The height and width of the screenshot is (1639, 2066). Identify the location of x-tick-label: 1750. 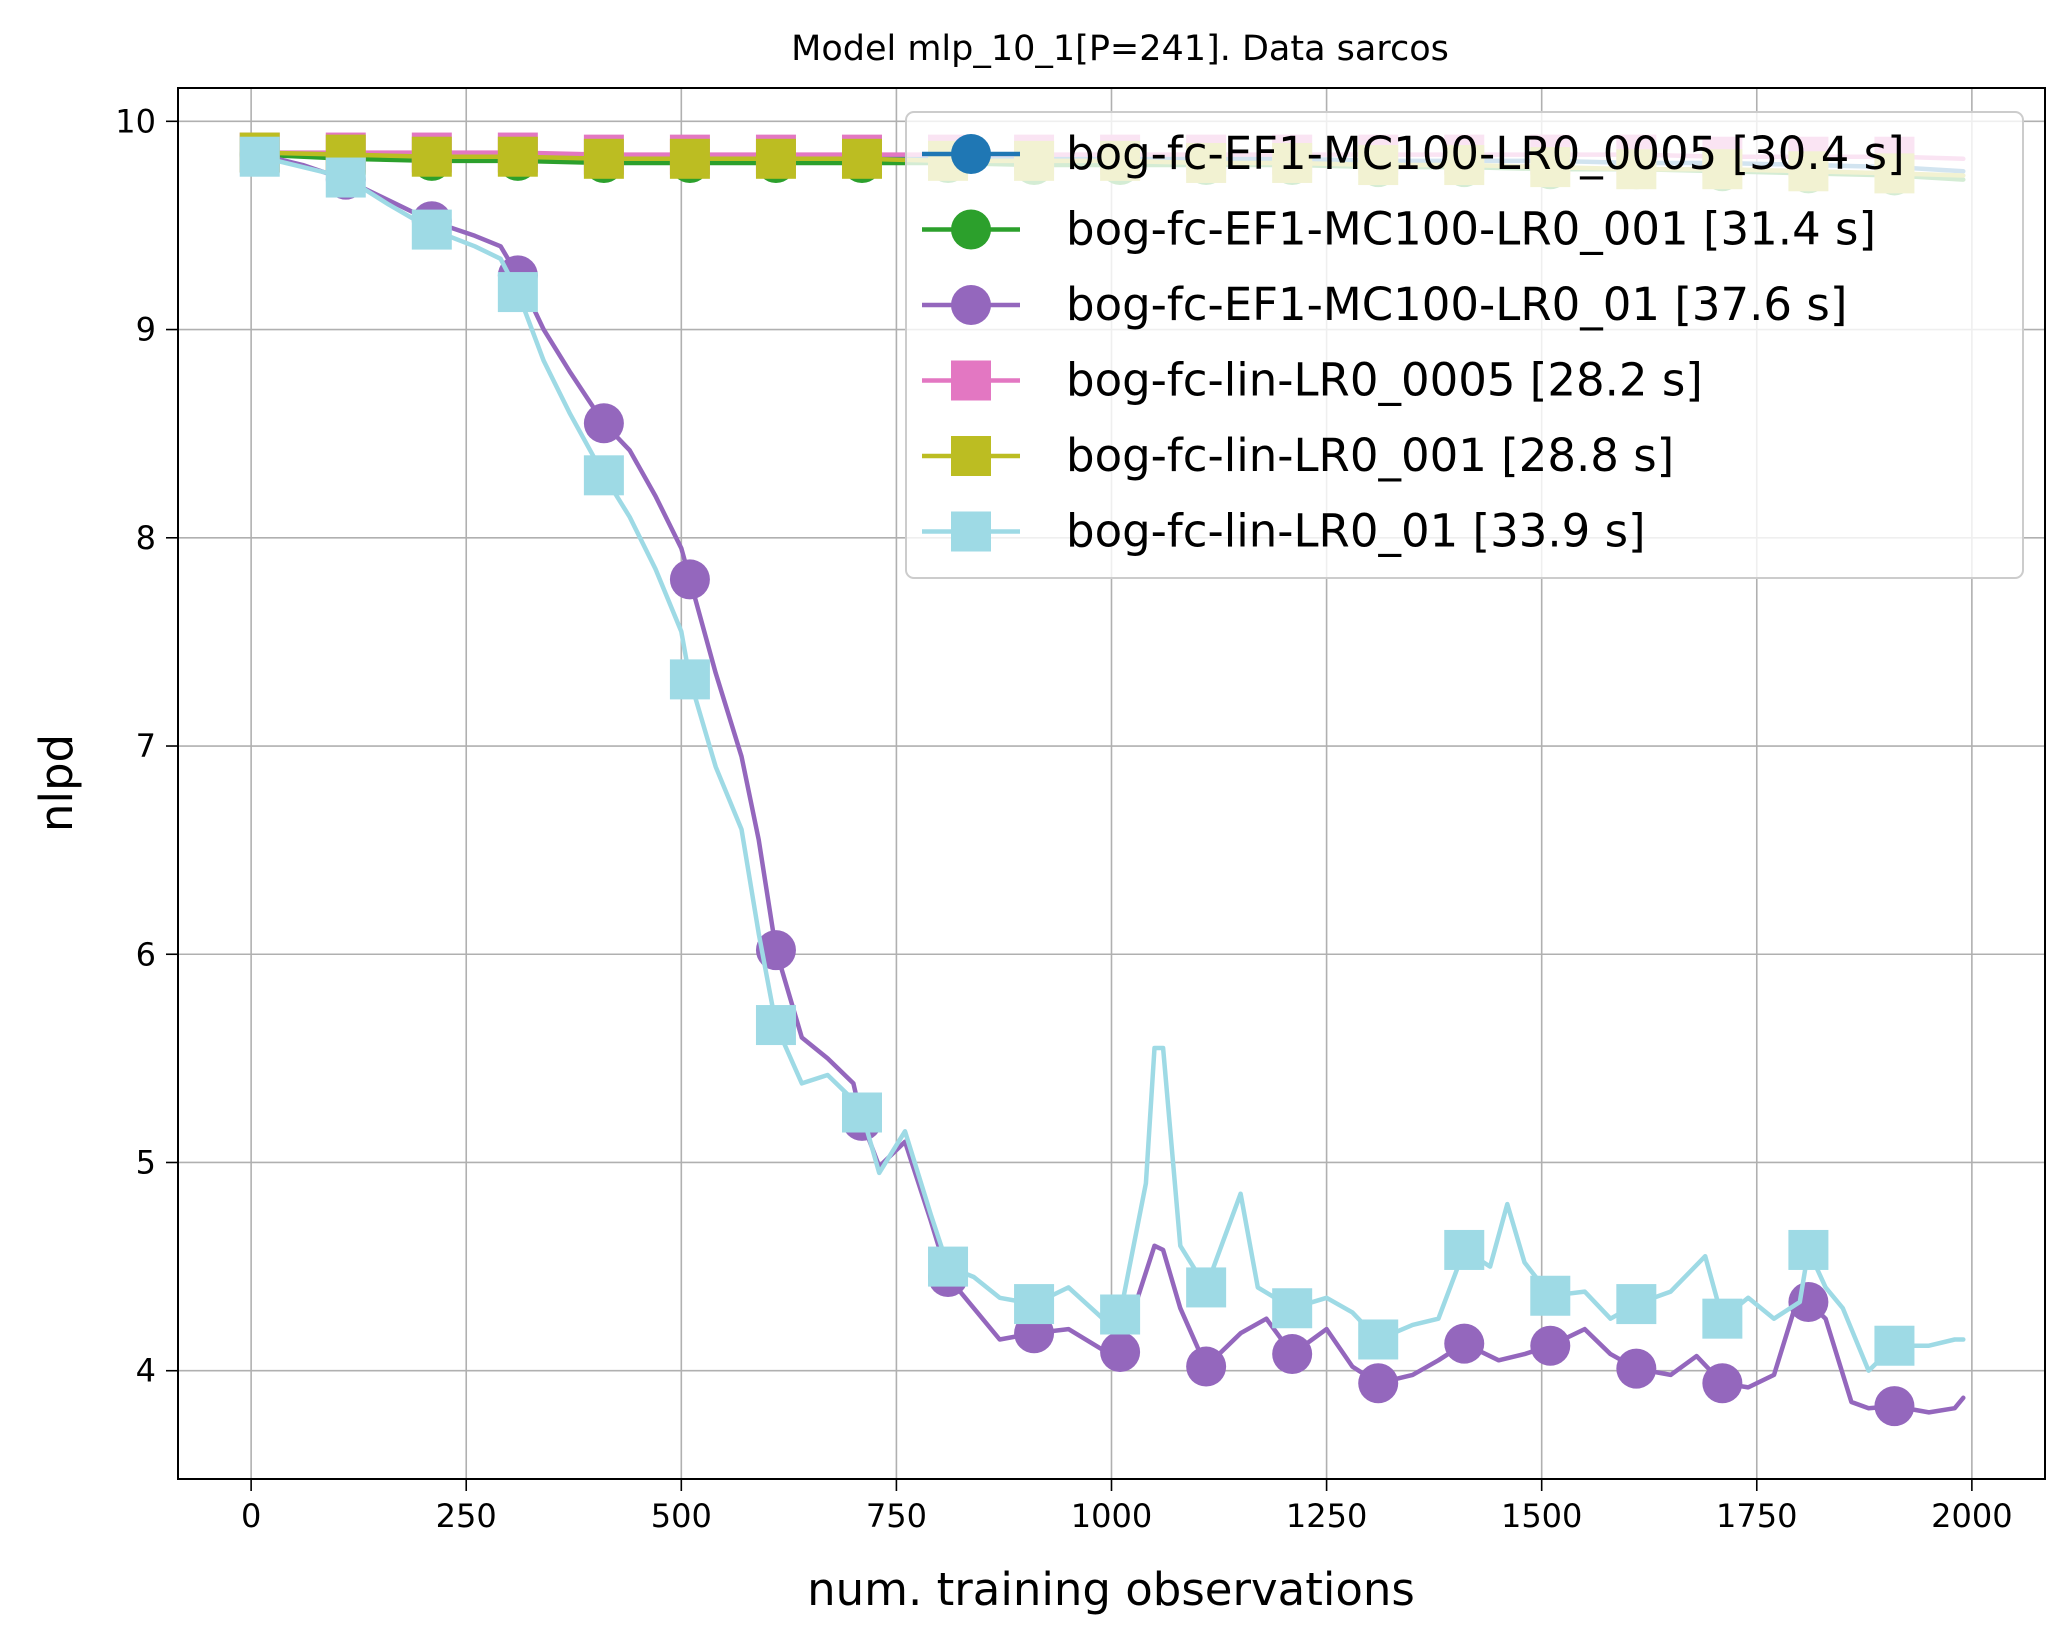
(1756, 1516).